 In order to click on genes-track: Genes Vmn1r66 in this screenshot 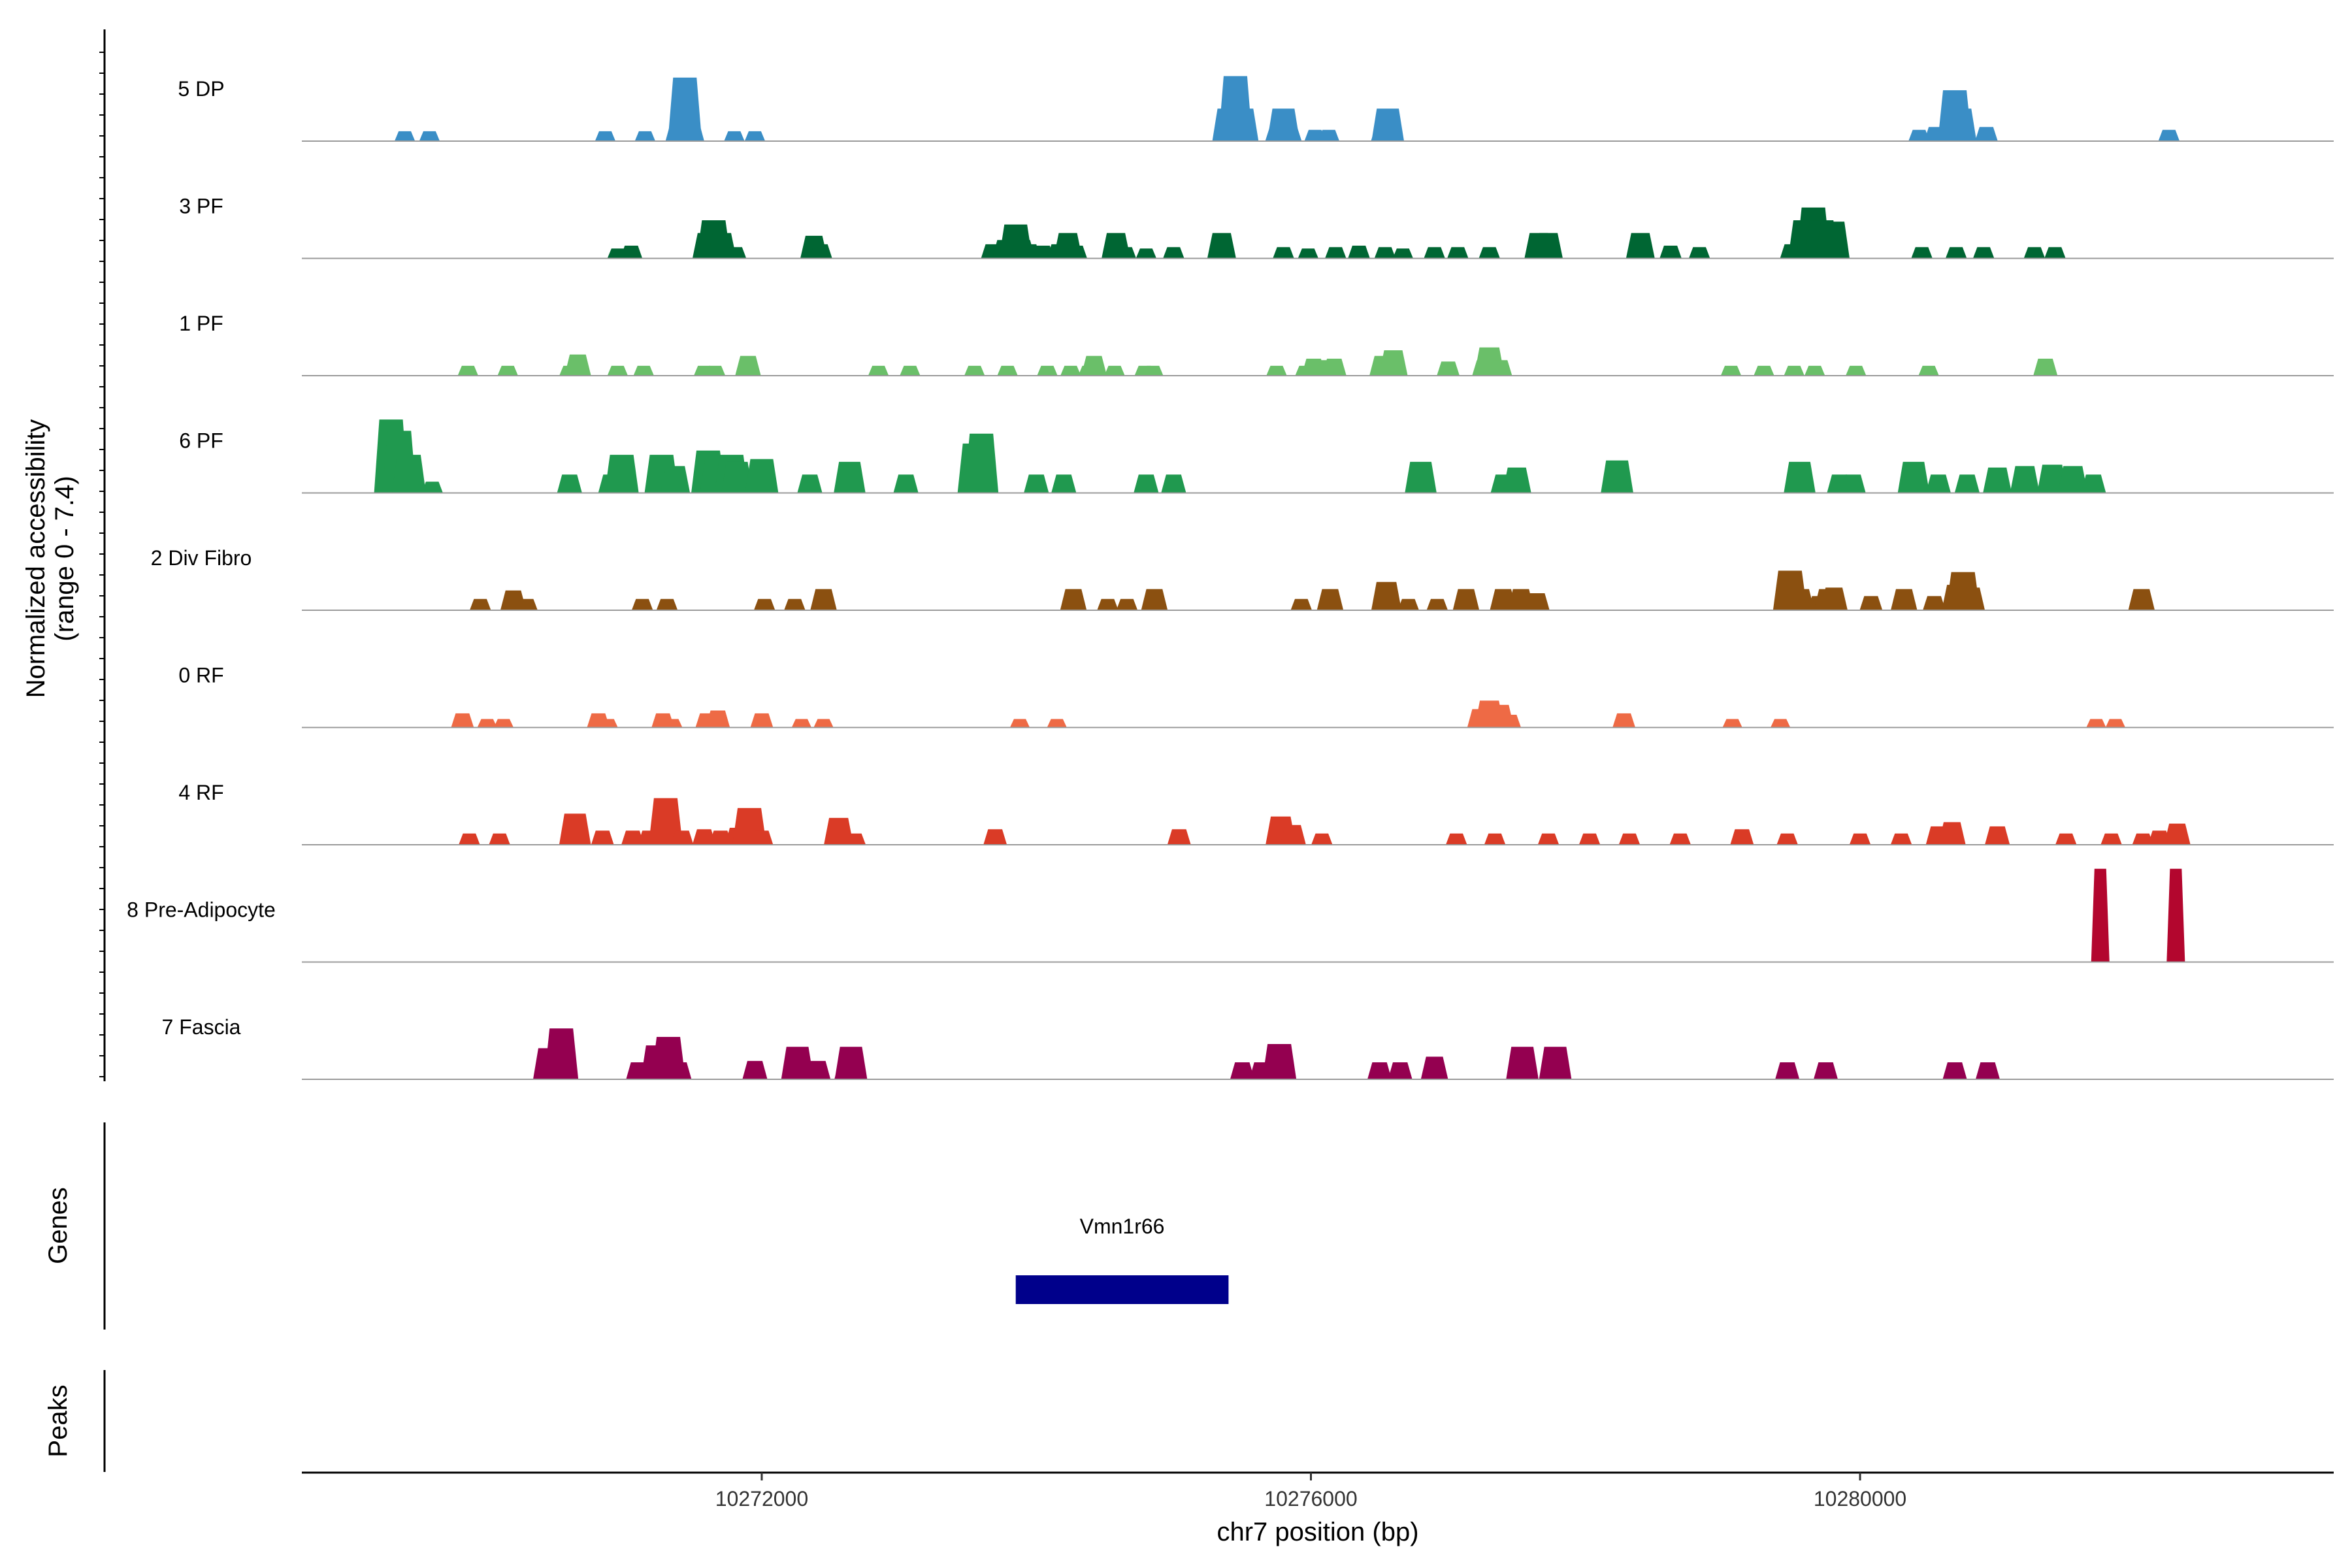, I will do `click(636, 1226)`.